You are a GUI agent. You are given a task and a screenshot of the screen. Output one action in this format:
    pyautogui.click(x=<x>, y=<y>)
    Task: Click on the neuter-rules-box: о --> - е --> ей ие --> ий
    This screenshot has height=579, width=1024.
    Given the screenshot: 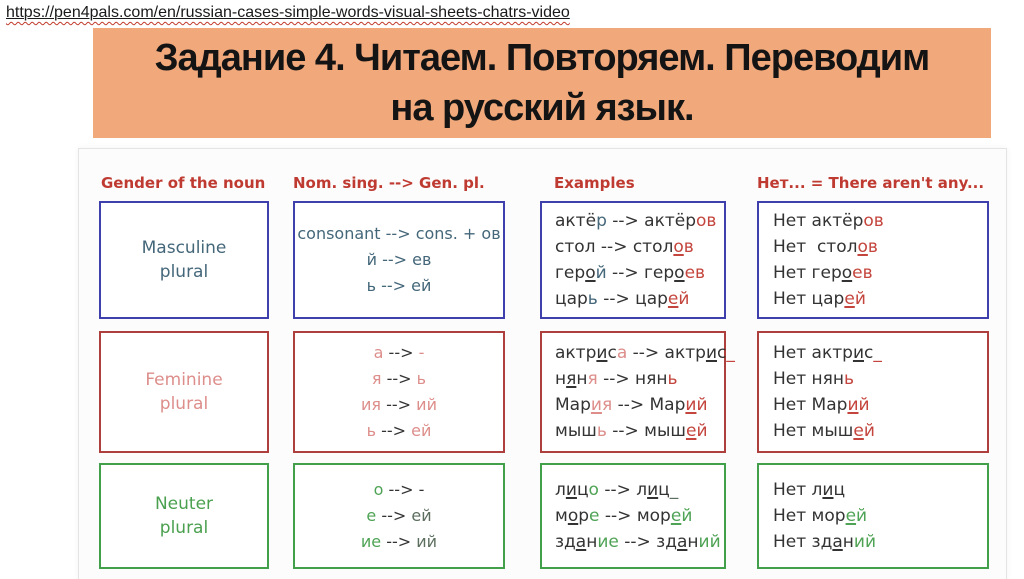 What is the action you would take?
    pyautogui.click(x=399, y=516)
    